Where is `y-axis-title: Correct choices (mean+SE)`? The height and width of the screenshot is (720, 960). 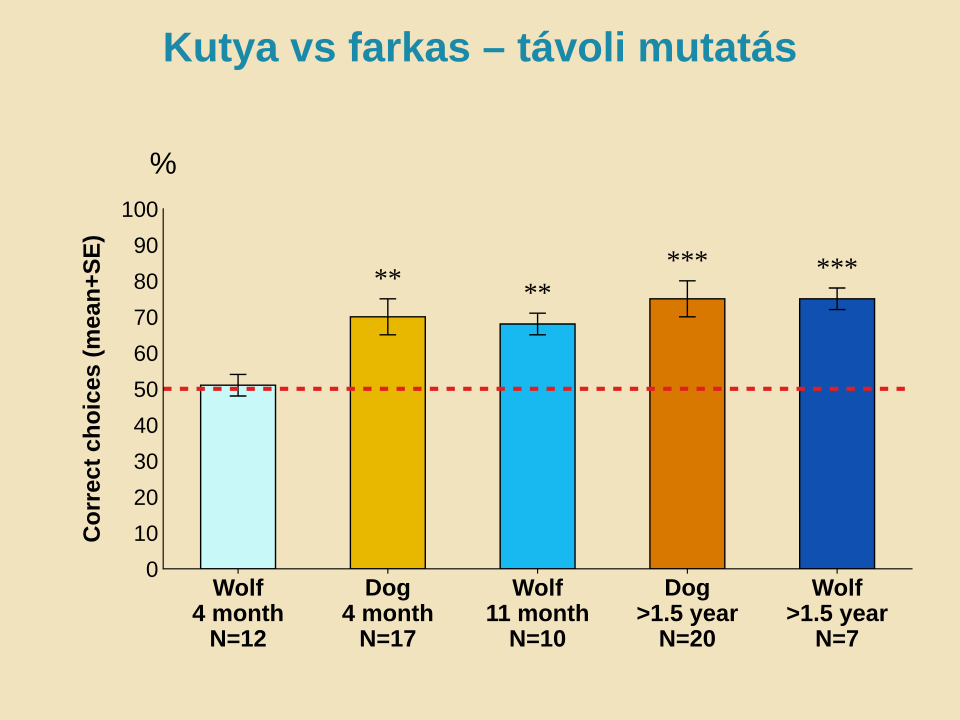
y-axis-title: Correct choices (mean+SE) is located at coordinates (93, 389).